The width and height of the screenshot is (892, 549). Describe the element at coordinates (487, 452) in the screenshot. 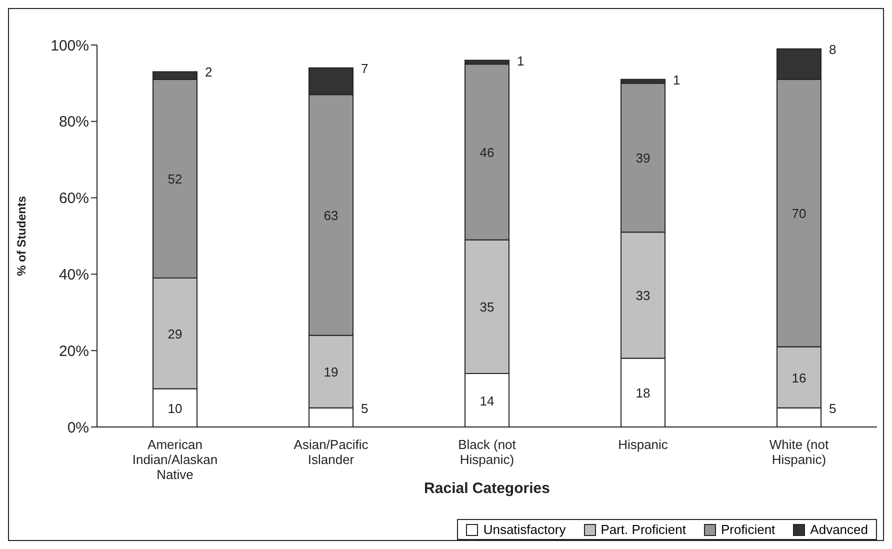

I see `x-tick-label: Black (not Hispanic)` at that location.